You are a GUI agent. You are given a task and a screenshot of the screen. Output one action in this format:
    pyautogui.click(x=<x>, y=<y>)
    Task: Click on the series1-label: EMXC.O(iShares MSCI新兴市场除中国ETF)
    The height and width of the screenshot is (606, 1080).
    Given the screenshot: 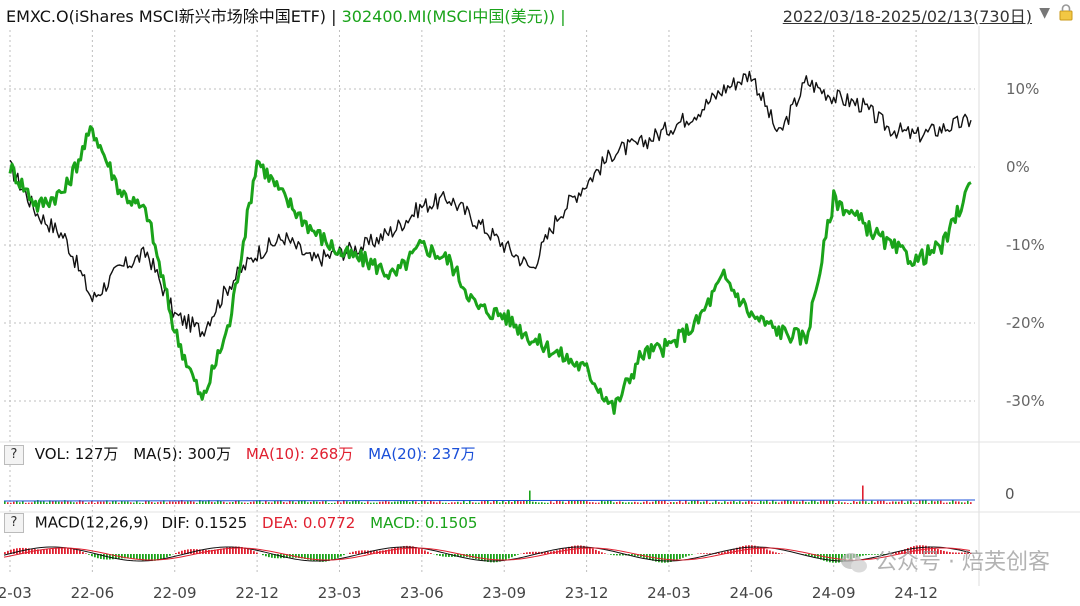 What is the action you would take?
    pyautogui.click(x=166, y=16)
    